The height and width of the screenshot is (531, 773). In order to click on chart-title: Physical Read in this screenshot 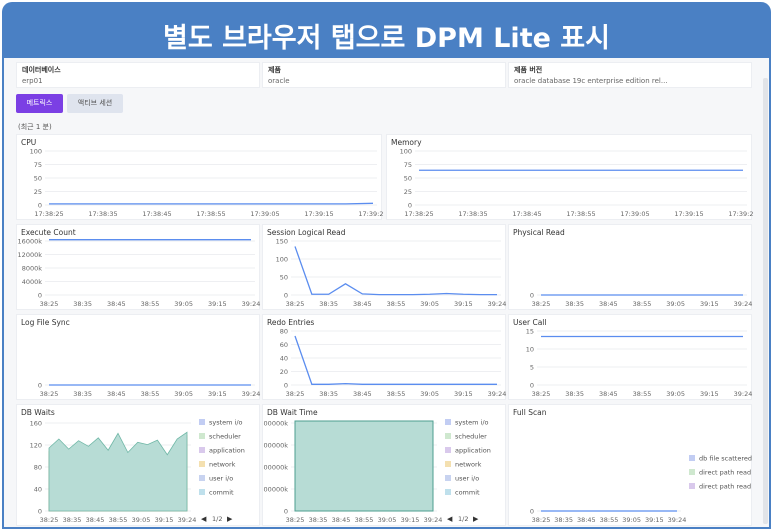, I will do `click(539, 232)`.